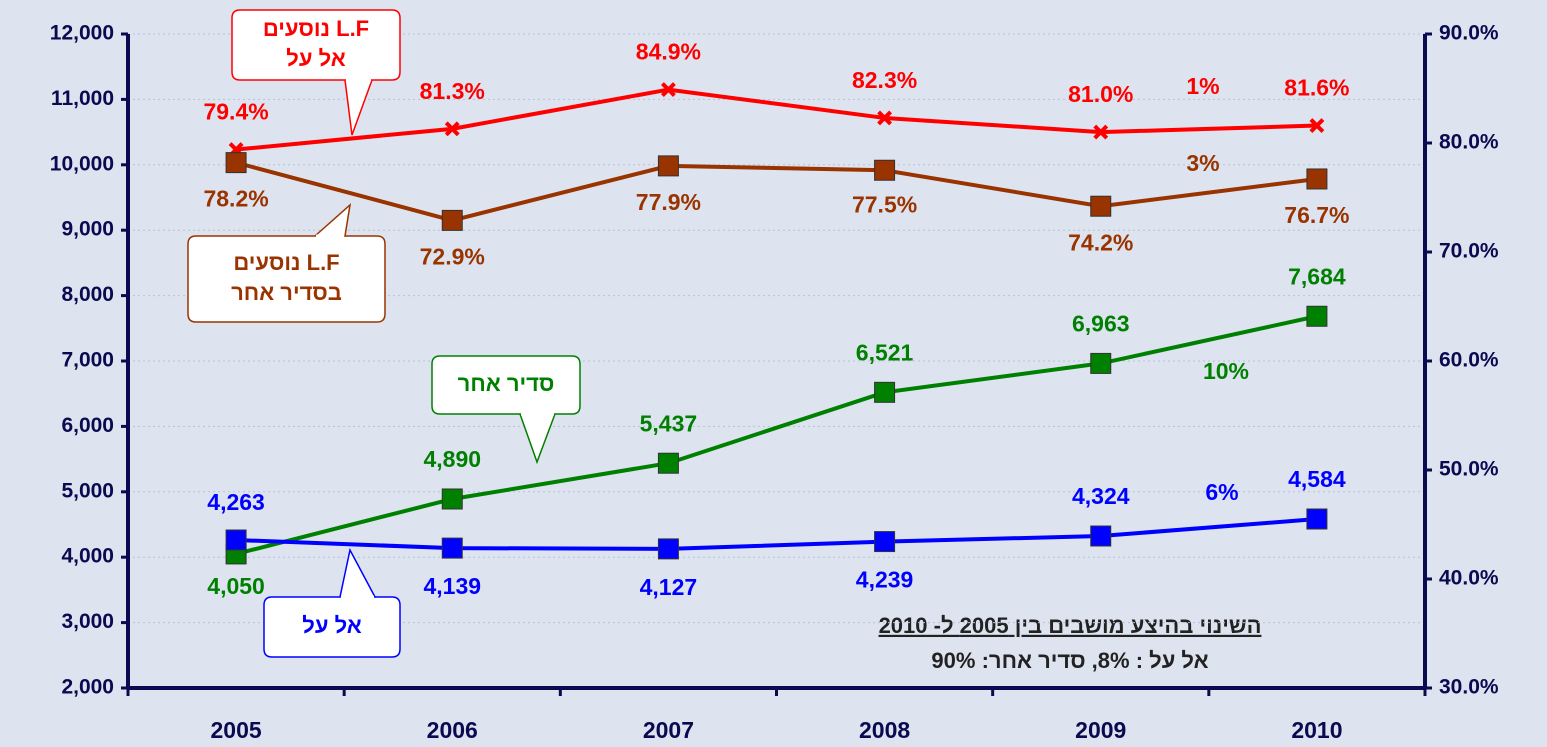  Describe the element at coordinates (87, 425) in the screenshot. I see `y-tick-label: 6,000` at that location.